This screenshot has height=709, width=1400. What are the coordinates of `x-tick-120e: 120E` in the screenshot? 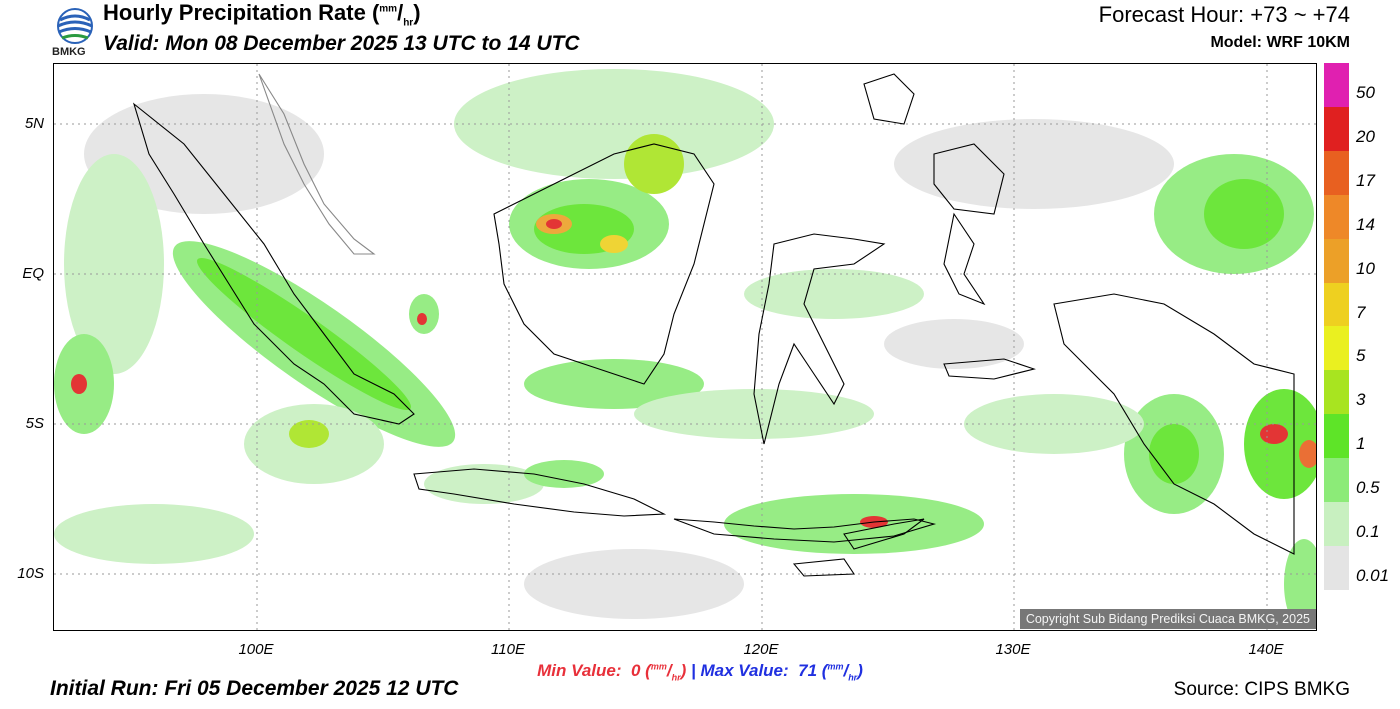 It's located at (761, 649).